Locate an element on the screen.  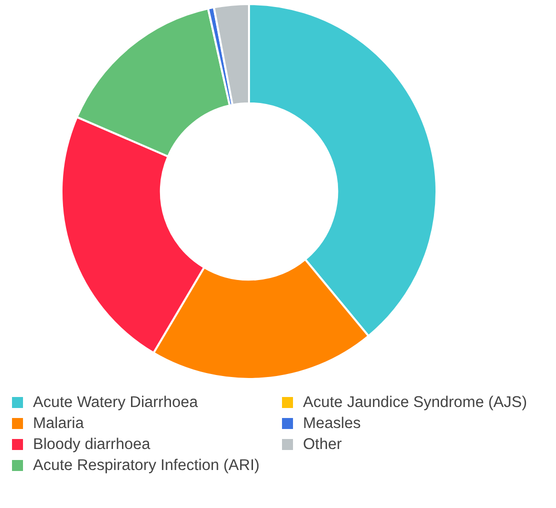
legend-label: Acute Watery Diarrhoea is located at coordinates (115, 403).